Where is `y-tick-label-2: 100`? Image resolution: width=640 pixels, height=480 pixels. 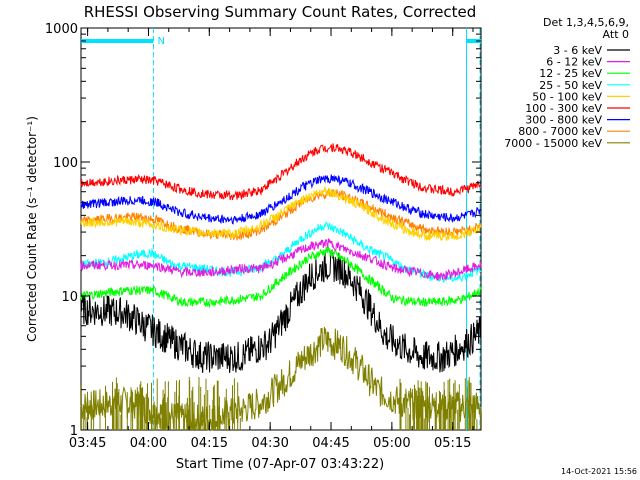 y-tick-label-2: 100 is located at coordinates (65, 163).